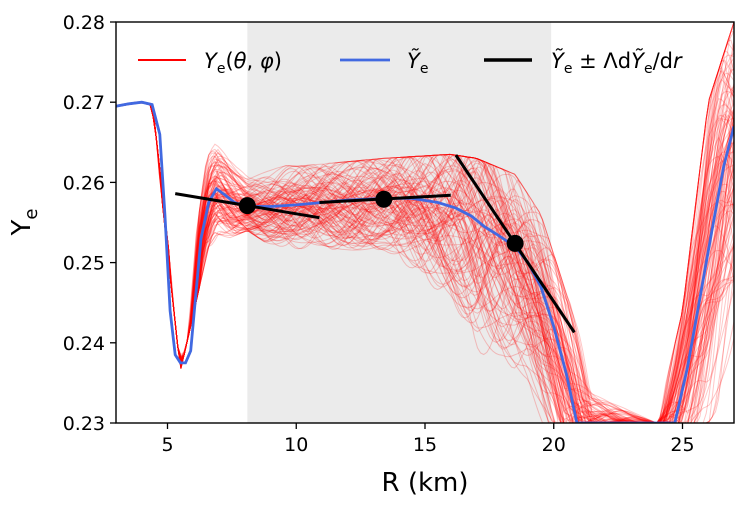  What do you see at coordinates (617, 62) in the screenshot?
I see `legend-label-tangent: Ỹe ± ΛdỸe/dr` at bounding box center [617, 62].